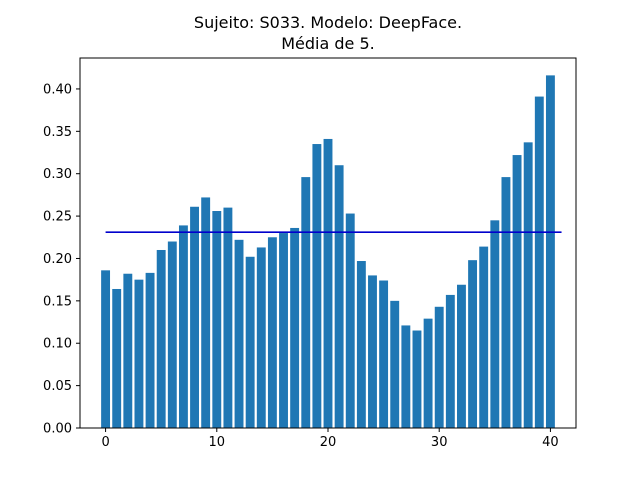  Describe the element at coordinates (57, 89) in the screenshot. I see `y-tick-label: 0.40` at that location.